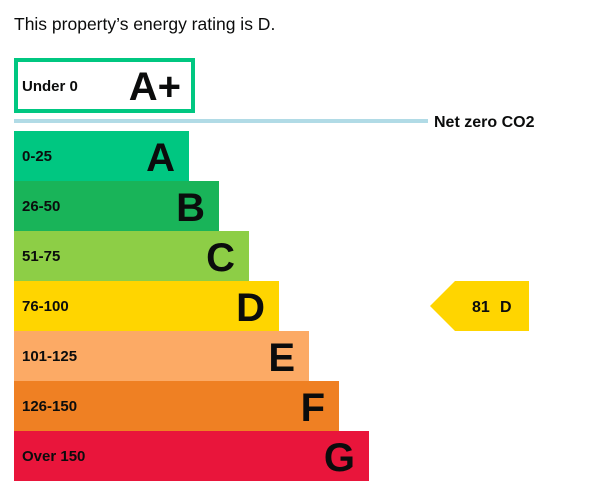  I want to click on band-g: Over 150 G, so click(191, 456).